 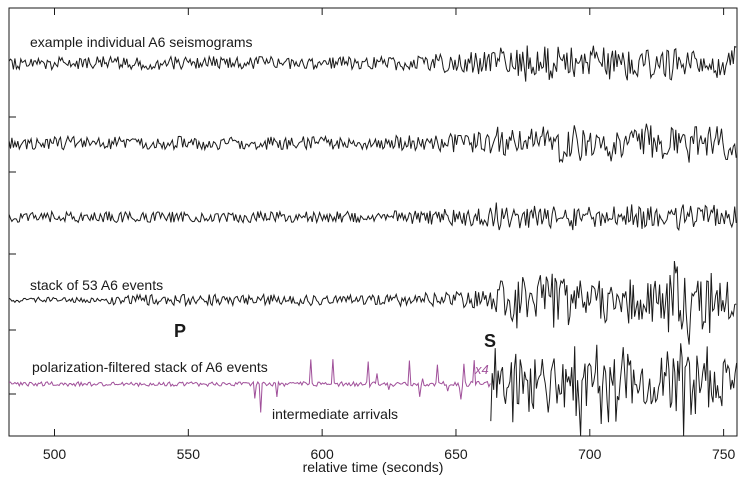 What do you see at coordinates (189, 454) in the screenshot?
I see `x-tick-label-550: 550` at bounding box center [189, 454].